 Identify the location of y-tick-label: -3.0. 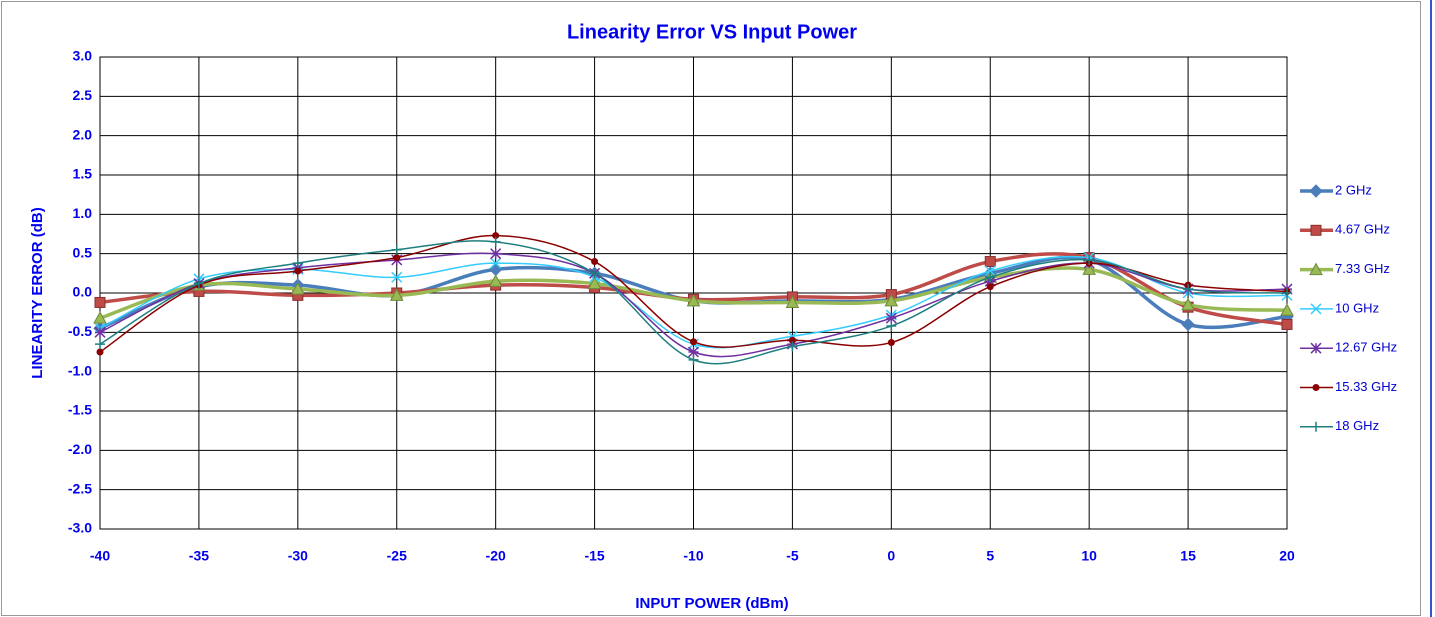
(80, 528).